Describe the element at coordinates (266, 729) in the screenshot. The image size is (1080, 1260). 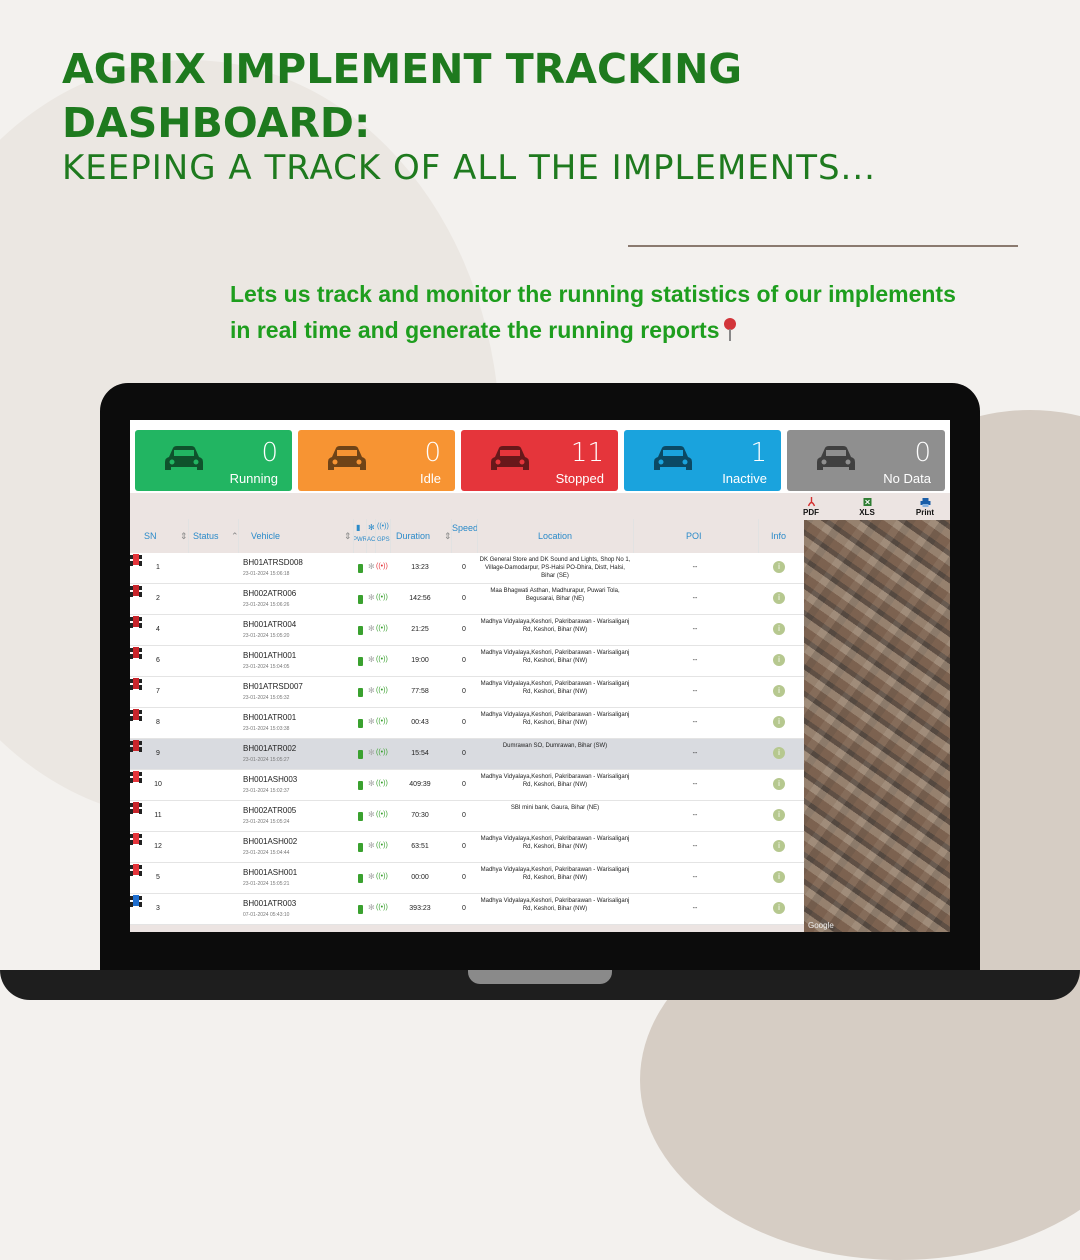
I see `cell-timestamp: 23-01-2024 15:03:38` at that location.